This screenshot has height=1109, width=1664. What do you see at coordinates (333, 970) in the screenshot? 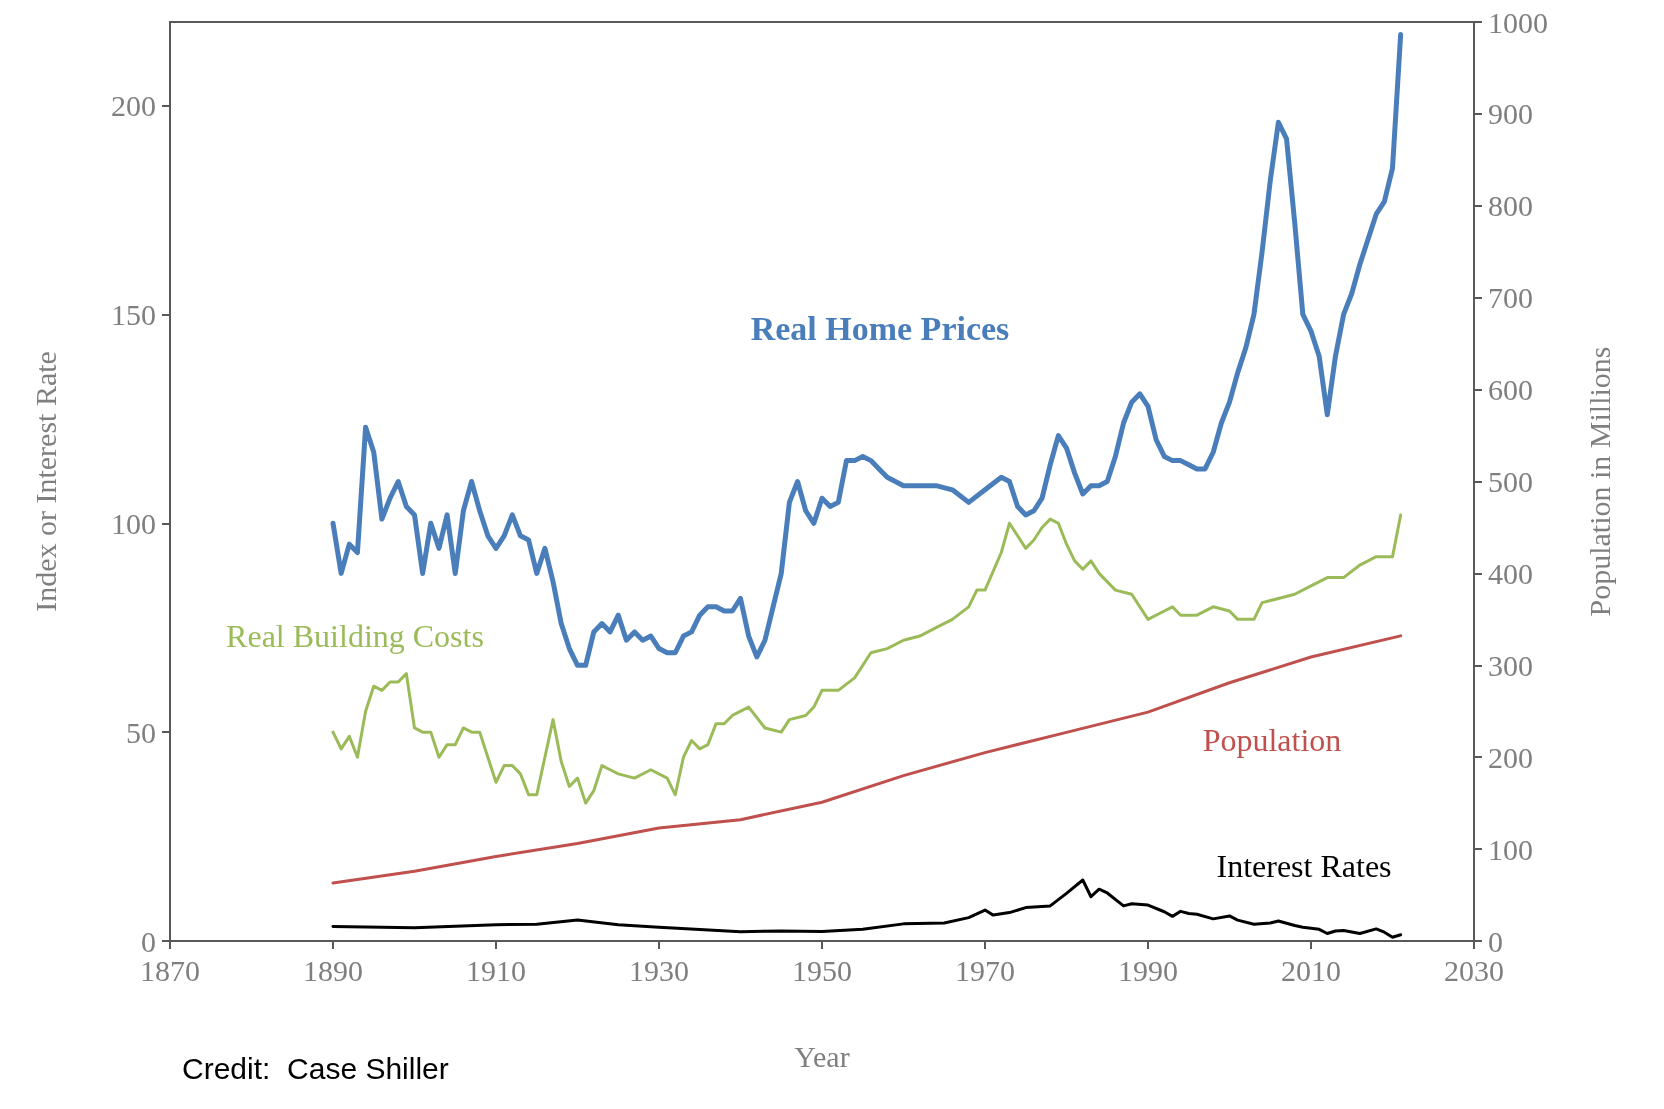
I see `x-tick-label: 1890` at bounding box center [333, 970].